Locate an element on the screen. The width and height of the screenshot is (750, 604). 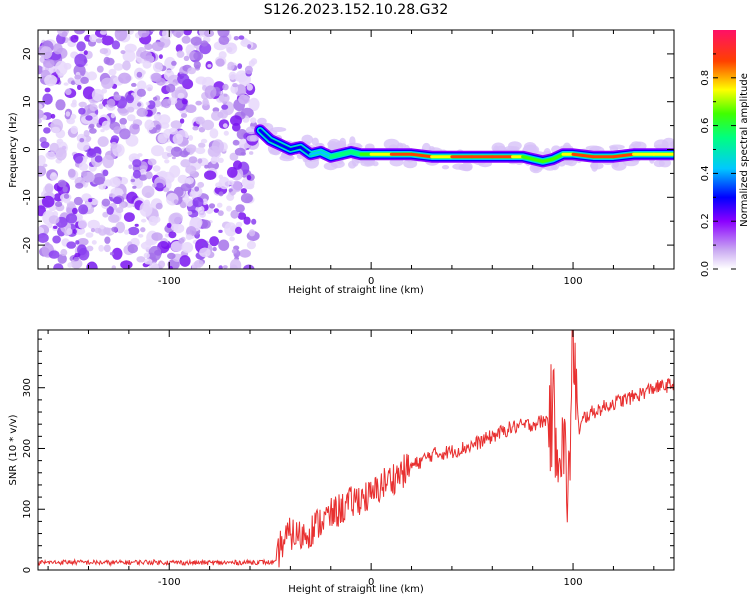
colorbar-axes: 0.0 0.2 0.4 0.6 0.8 is located at coordinates (718, 165).